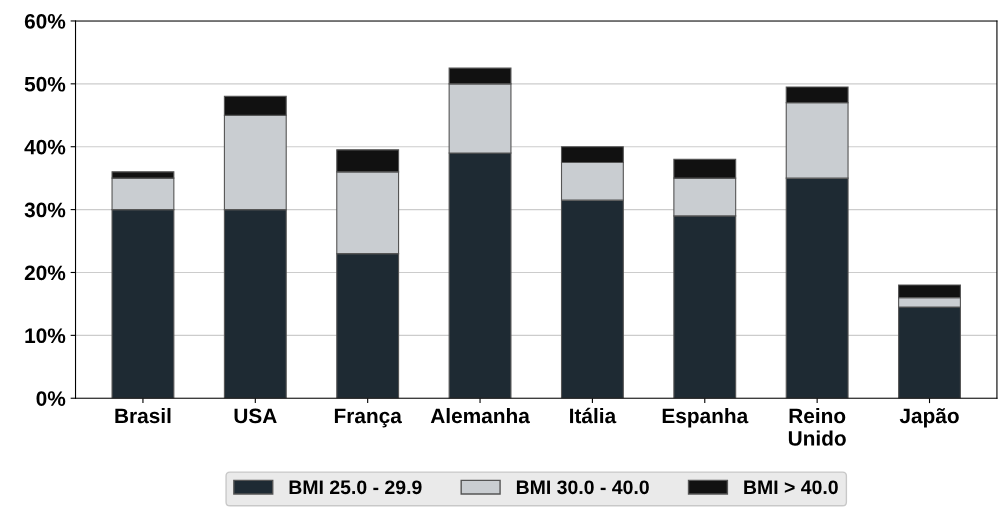 Image resolution: width=1007 pixels, height=524 pixels. What do you see at coordinates (480, 415) in the screenshot?
I see `x-tick-label: Alemanha` at bounding box center [480, 415].